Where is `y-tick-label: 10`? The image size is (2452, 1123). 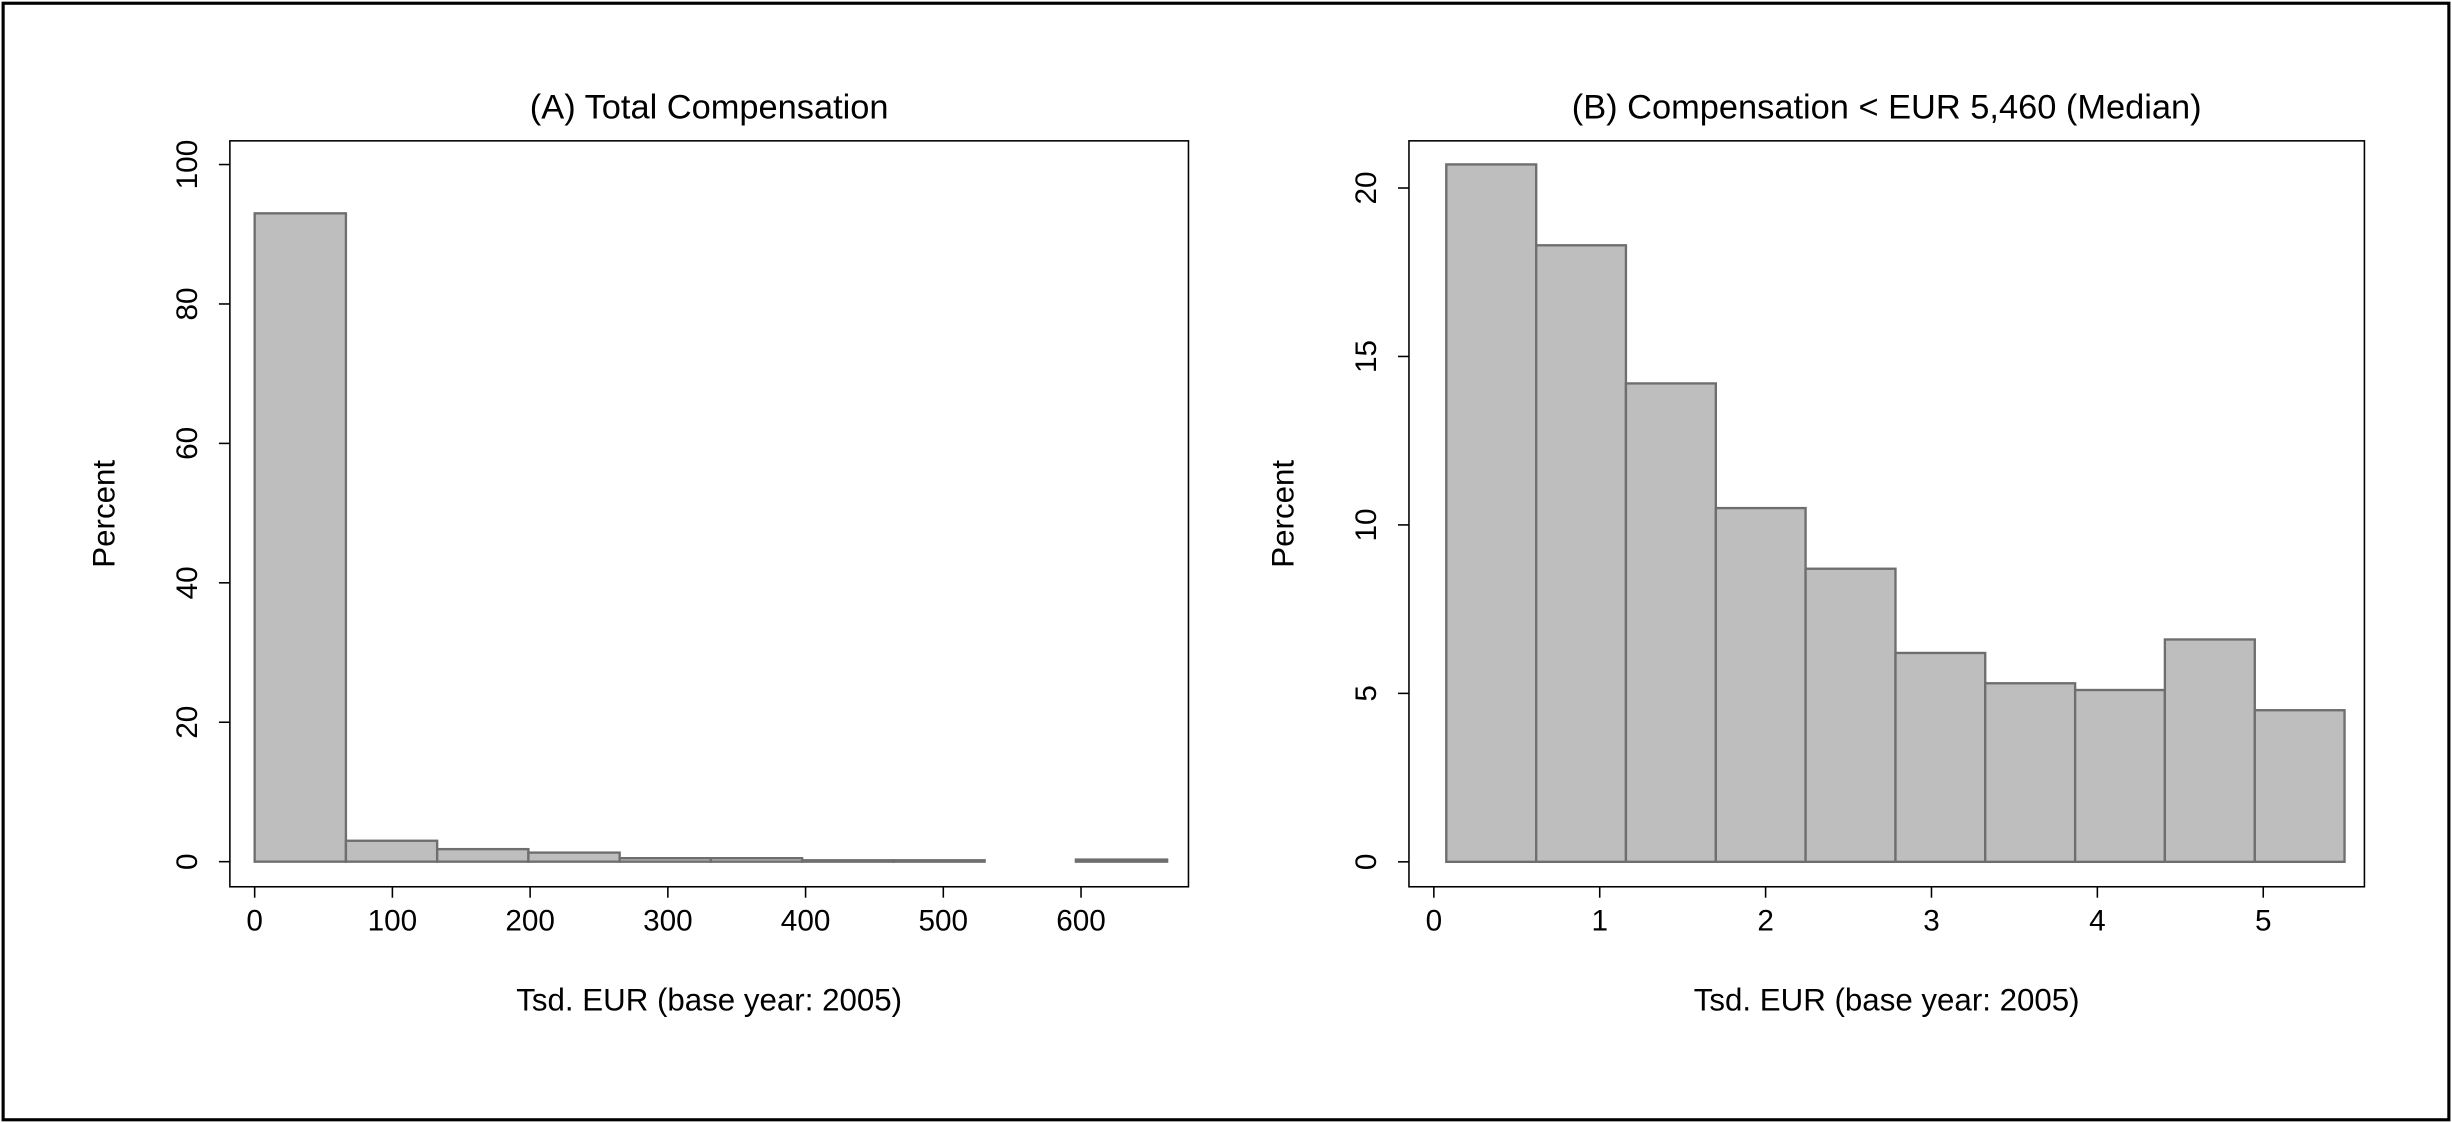
y-tick-label: 10 is located at coordinates (1366, 524).